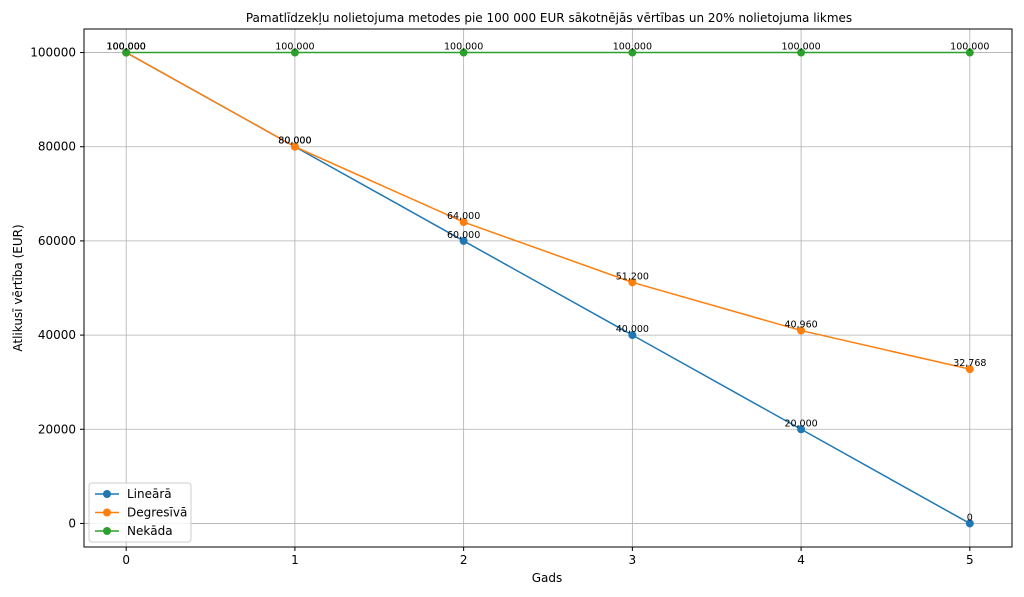 The height and width of the screenshot is (597, 1024). I want to click on x-tick-label: 0, so click(126, 560).